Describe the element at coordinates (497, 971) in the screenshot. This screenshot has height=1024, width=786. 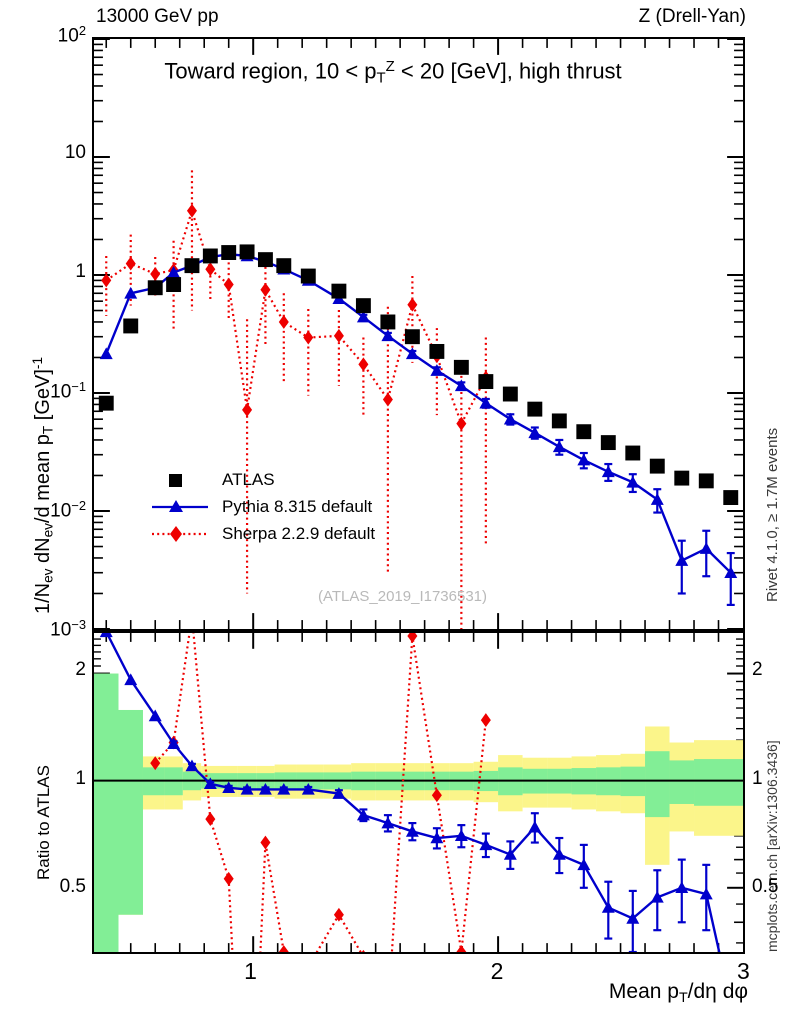
I see `x-tick-label-1: 2` at that location.